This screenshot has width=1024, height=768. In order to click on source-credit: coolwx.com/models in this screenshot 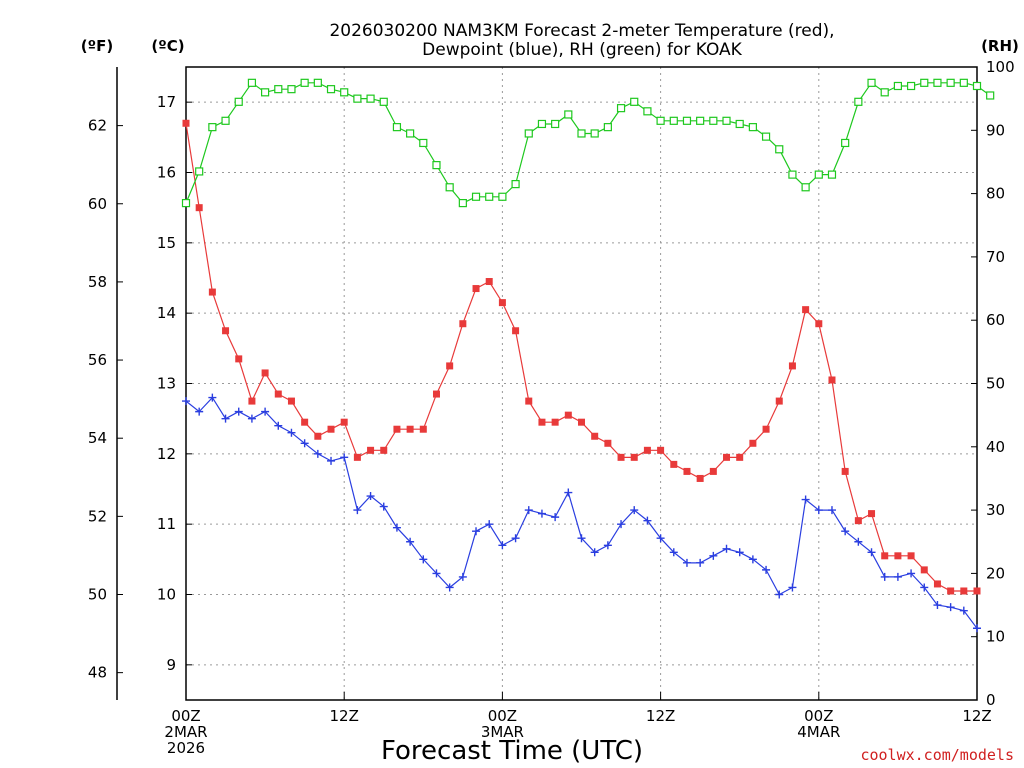, I will do `click(937, 755)`.